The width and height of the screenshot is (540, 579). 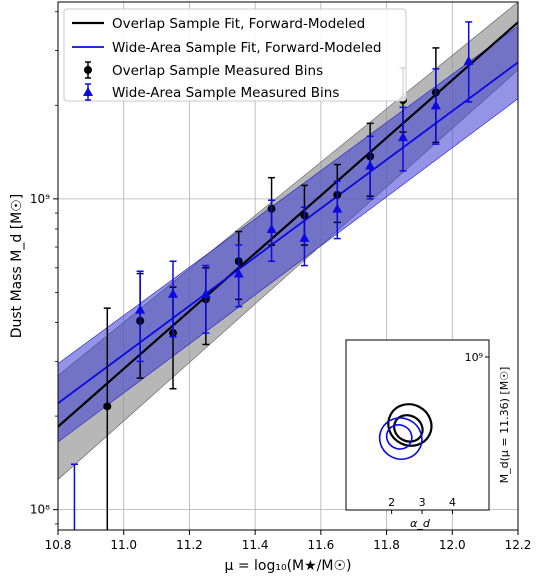 What do you see at coordinates (217, 71) in the screenshot?
I see `legend-label-overlap-bins: Overlap Sample Measured Bins` at bounding box center [217, 71].